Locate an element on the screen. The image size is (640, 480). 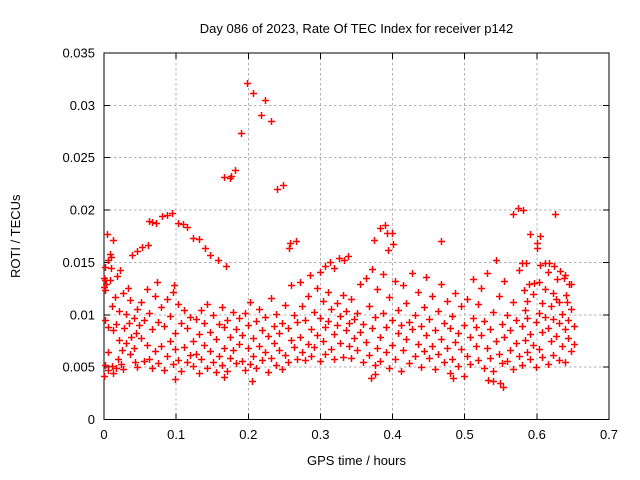
x-axis-label: GPS time / hours is located at coordinates (356, 460).